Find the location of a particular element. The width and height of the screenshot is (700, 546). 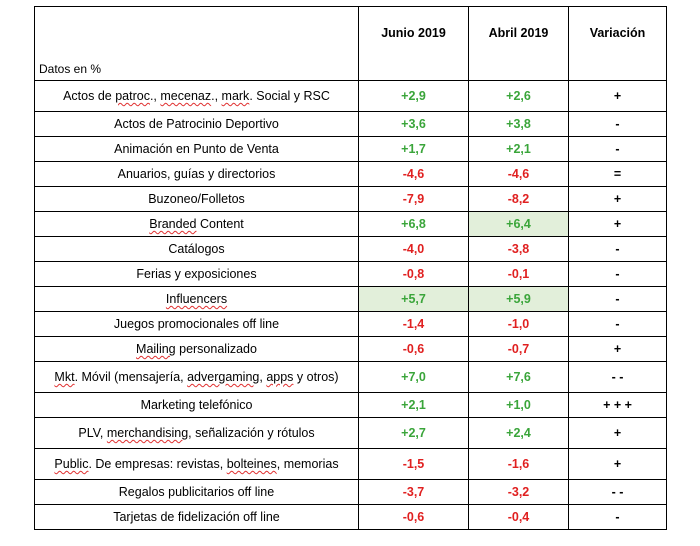

table-row: Marketing telefónico +2,1 +1,0 + + + is located at coordinates (350, 405).